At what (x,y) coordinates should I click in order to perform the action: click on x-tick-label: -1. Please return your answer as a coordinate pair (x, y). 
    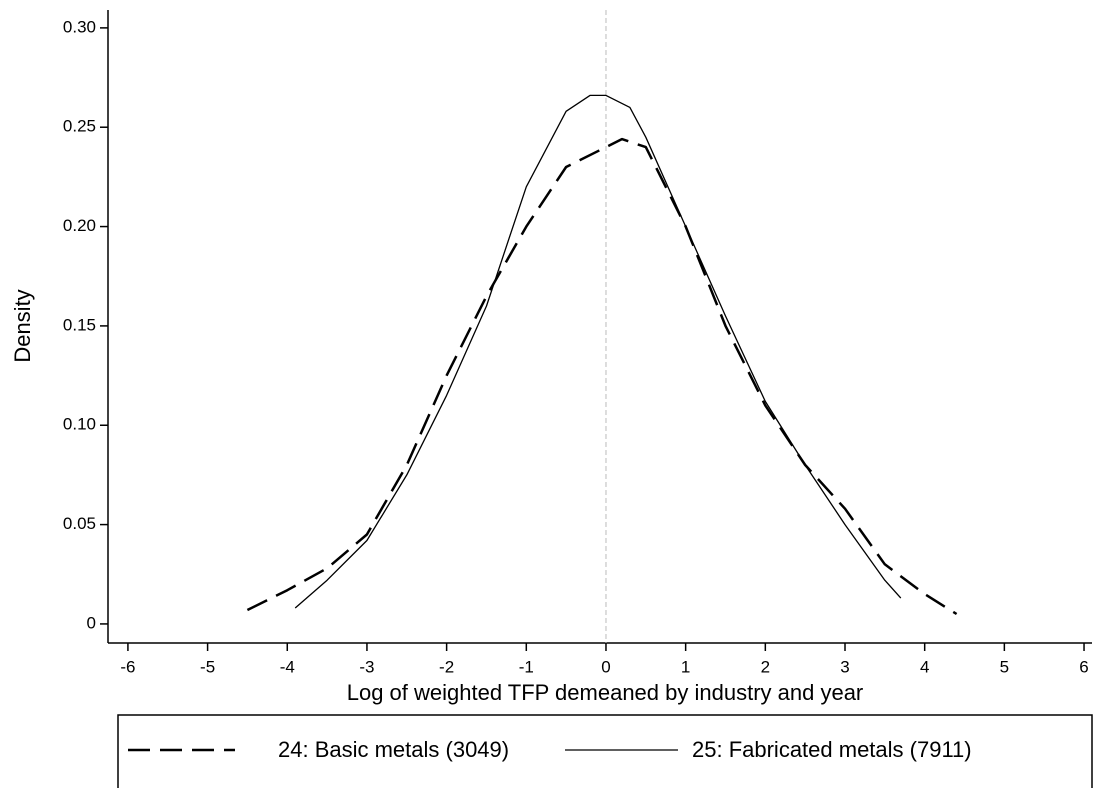
    Looking at the image, I should click on (526, 666).